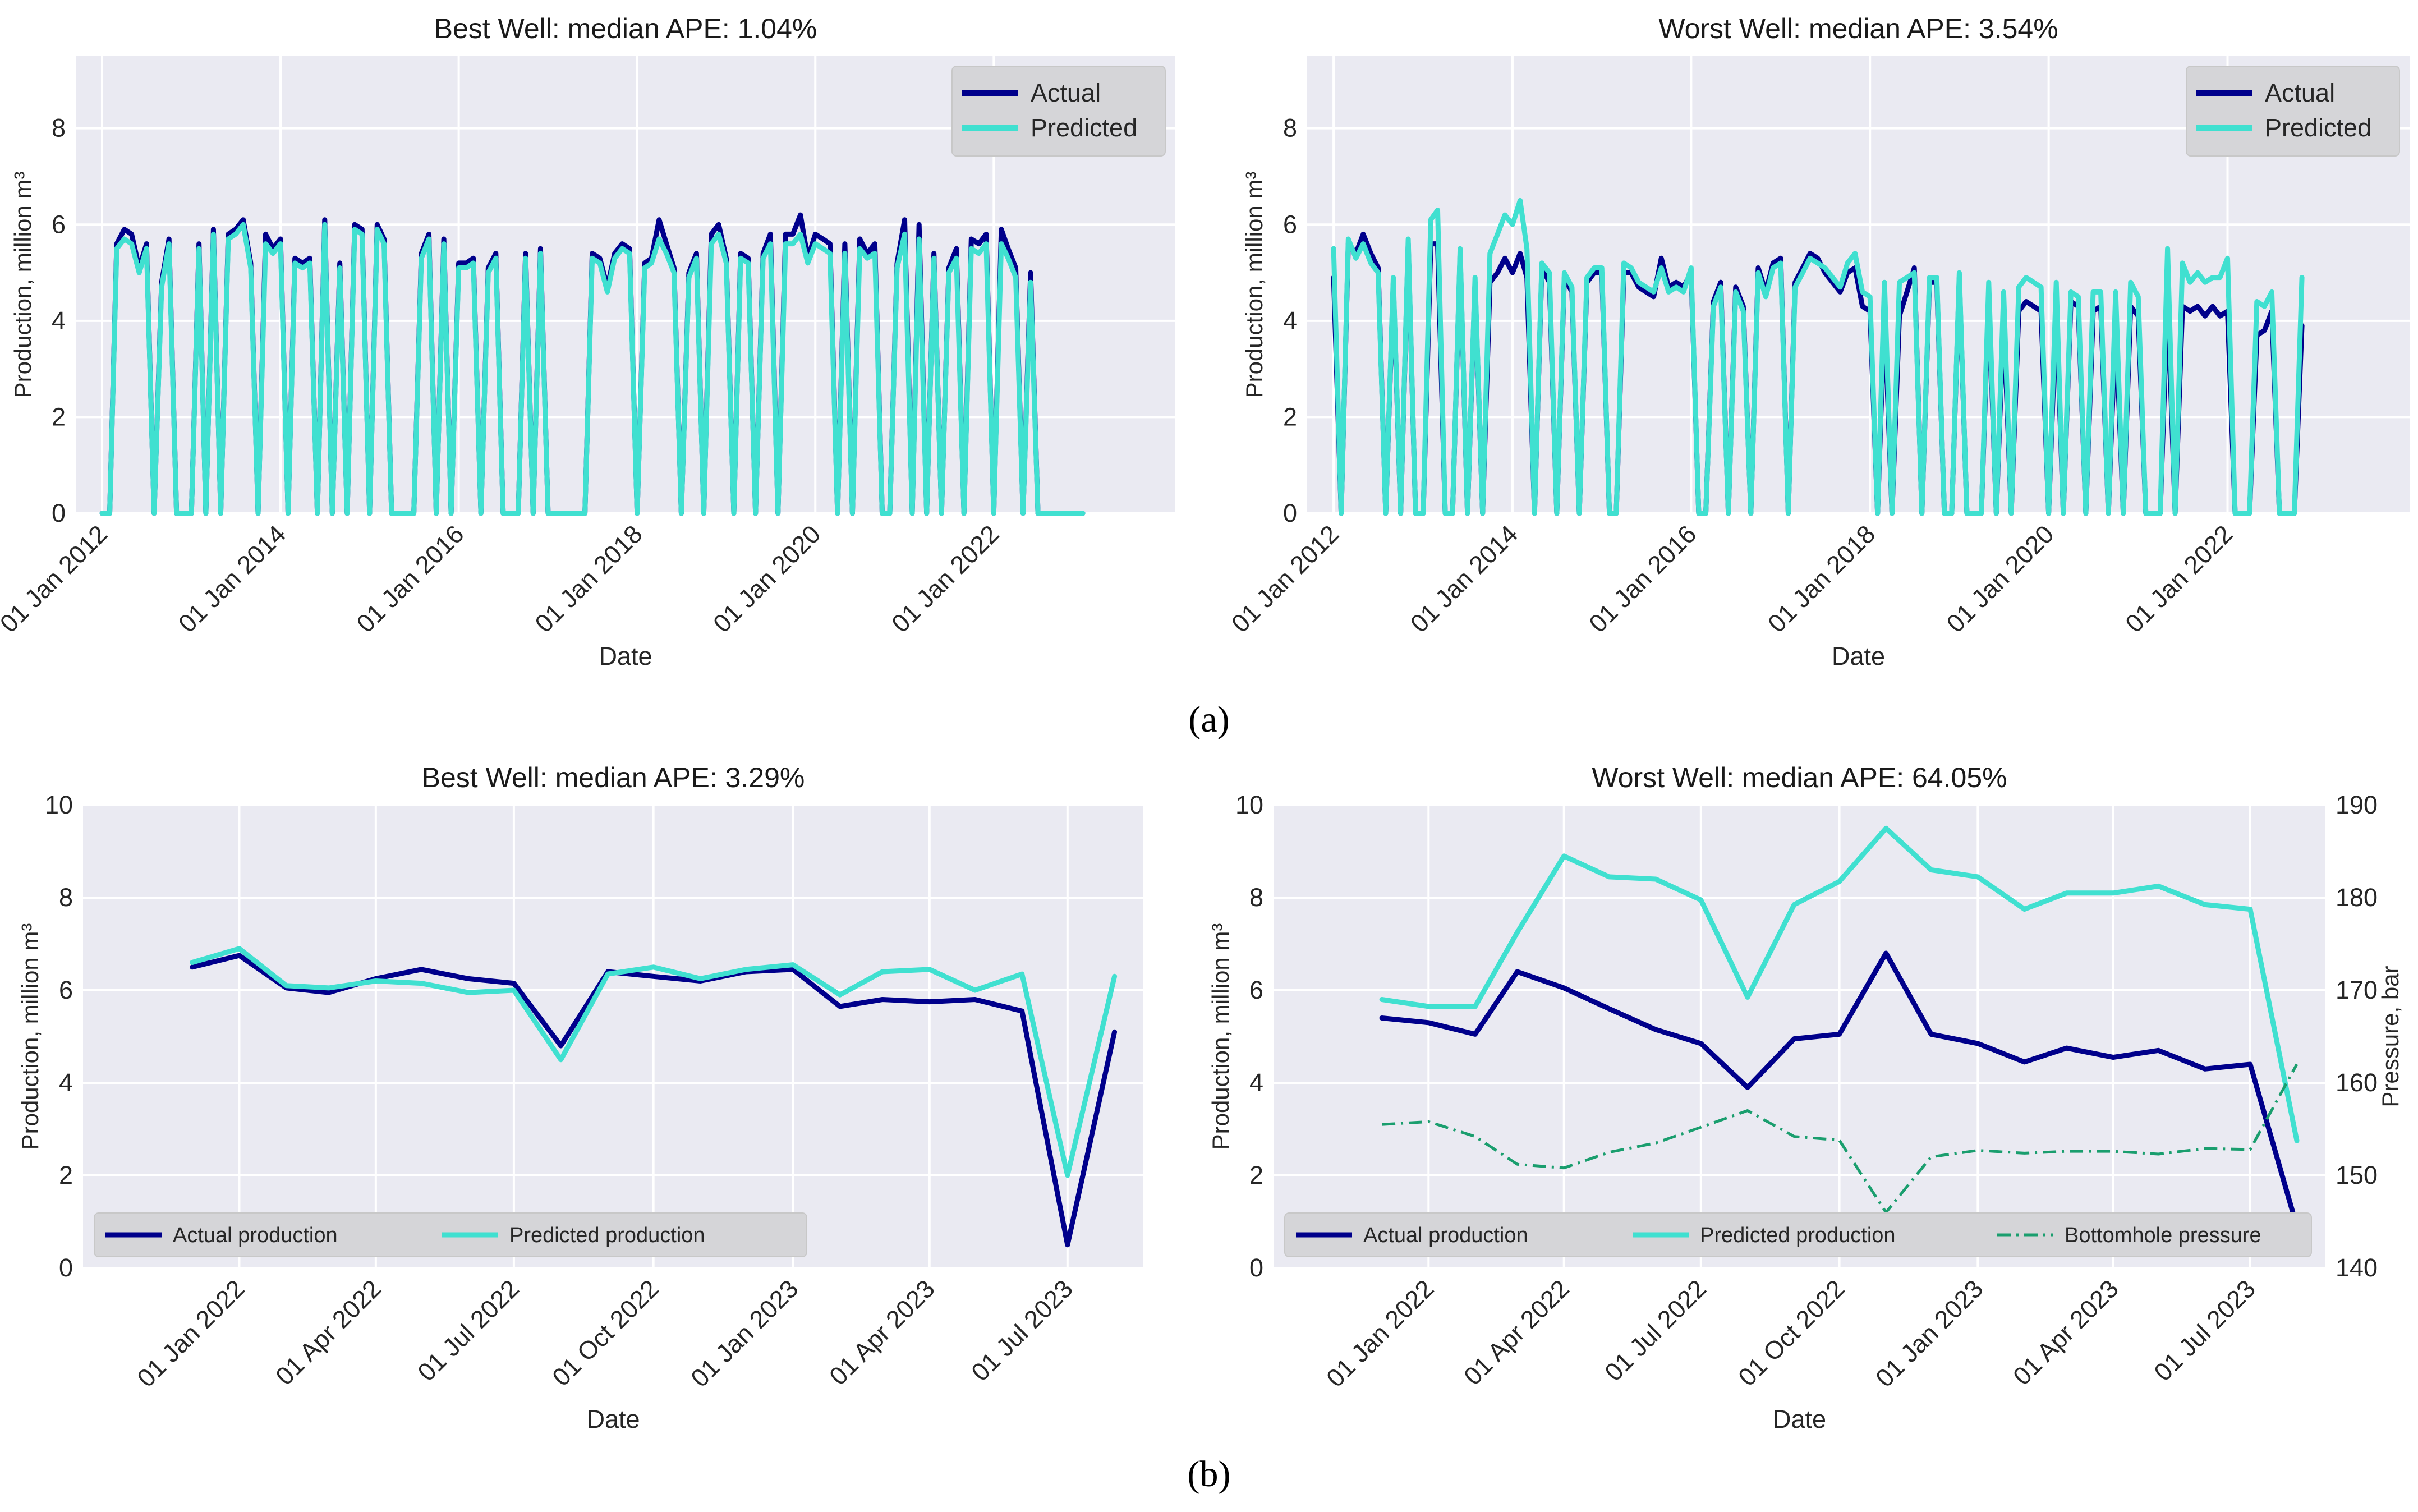 The width and height of the screenshot is (2418, 1512). I want to click on chart-title: Worst Well: median APE: 3.54%, so click(1858, 28).